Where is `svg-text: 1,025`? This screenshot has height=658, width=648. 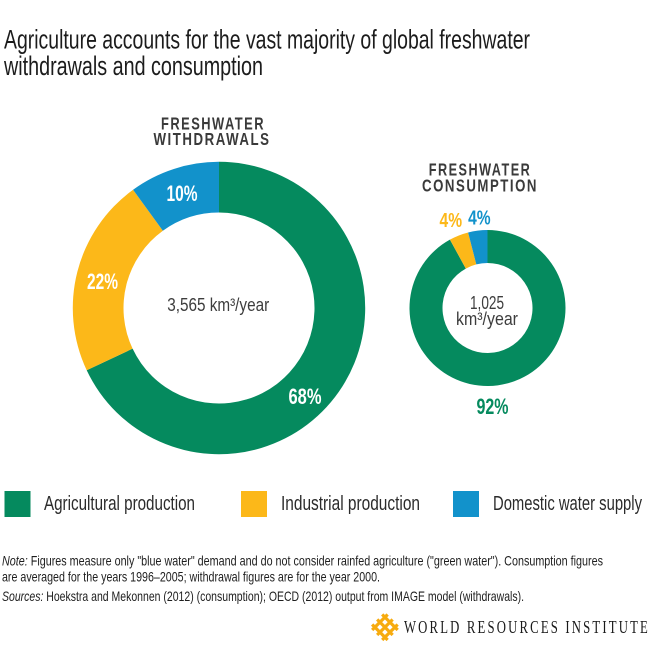
svg-text: 1,025 is located at coordinates (487, 303).